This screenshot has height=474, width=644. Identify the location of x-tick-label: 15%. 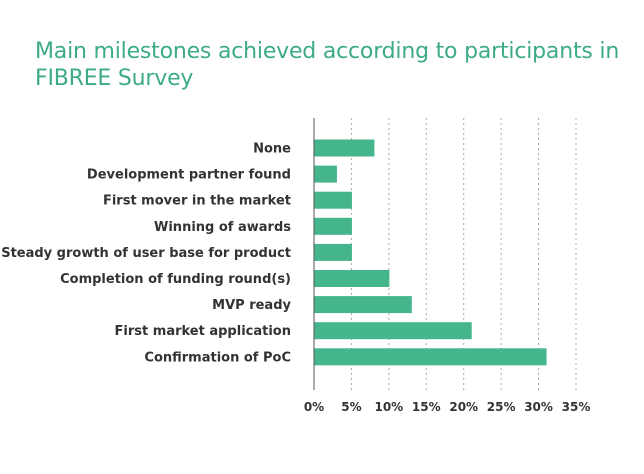
(426, 407).